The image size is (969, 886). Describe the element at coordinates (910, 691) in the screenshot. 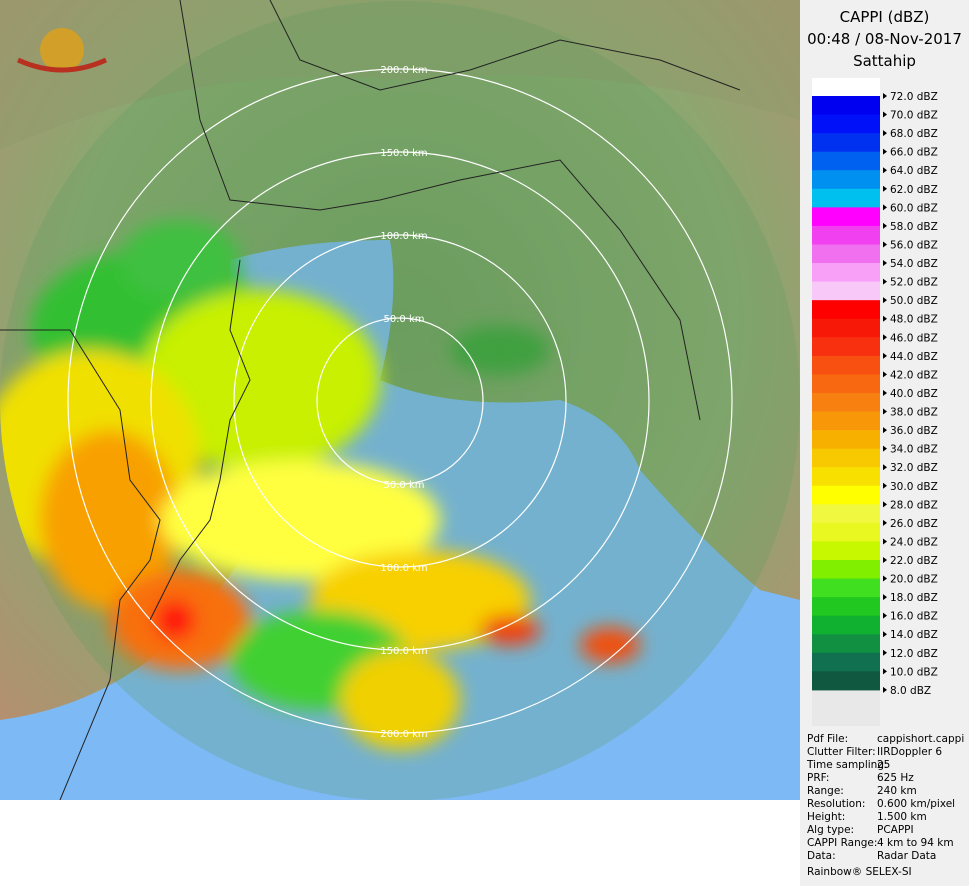

I see `scale-label: 8.0 dBZ` at that location.